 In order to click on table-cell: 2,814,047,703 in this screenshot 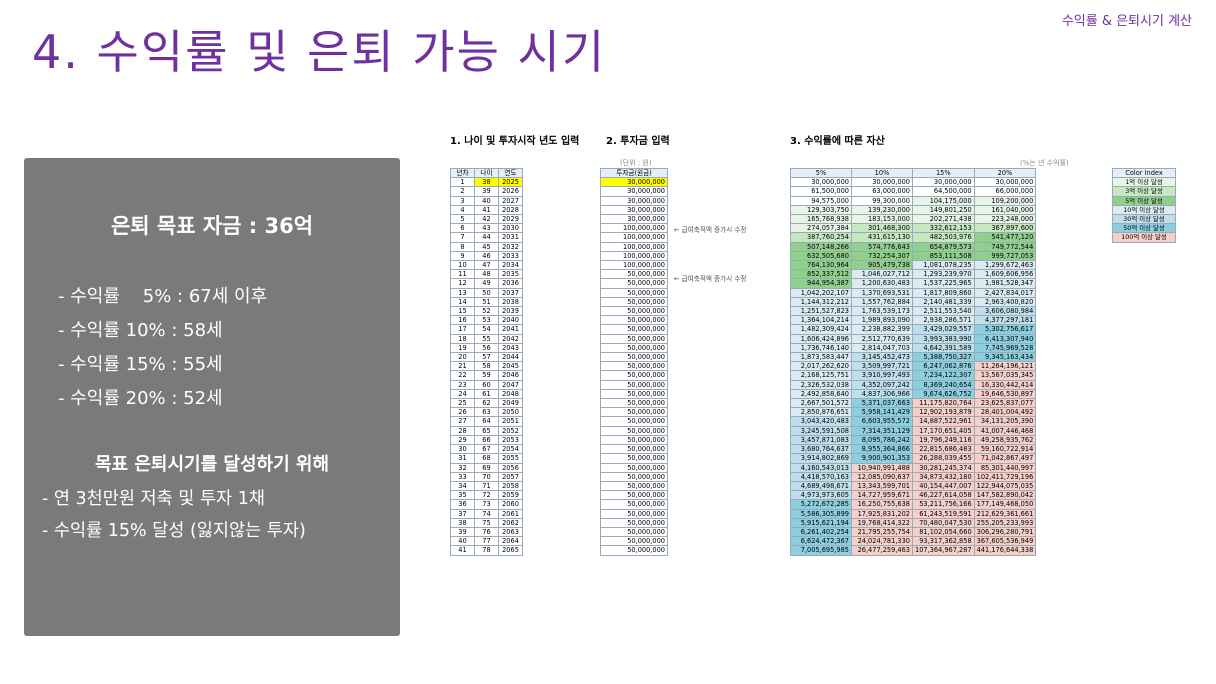, I will do `click(882, 348)`.